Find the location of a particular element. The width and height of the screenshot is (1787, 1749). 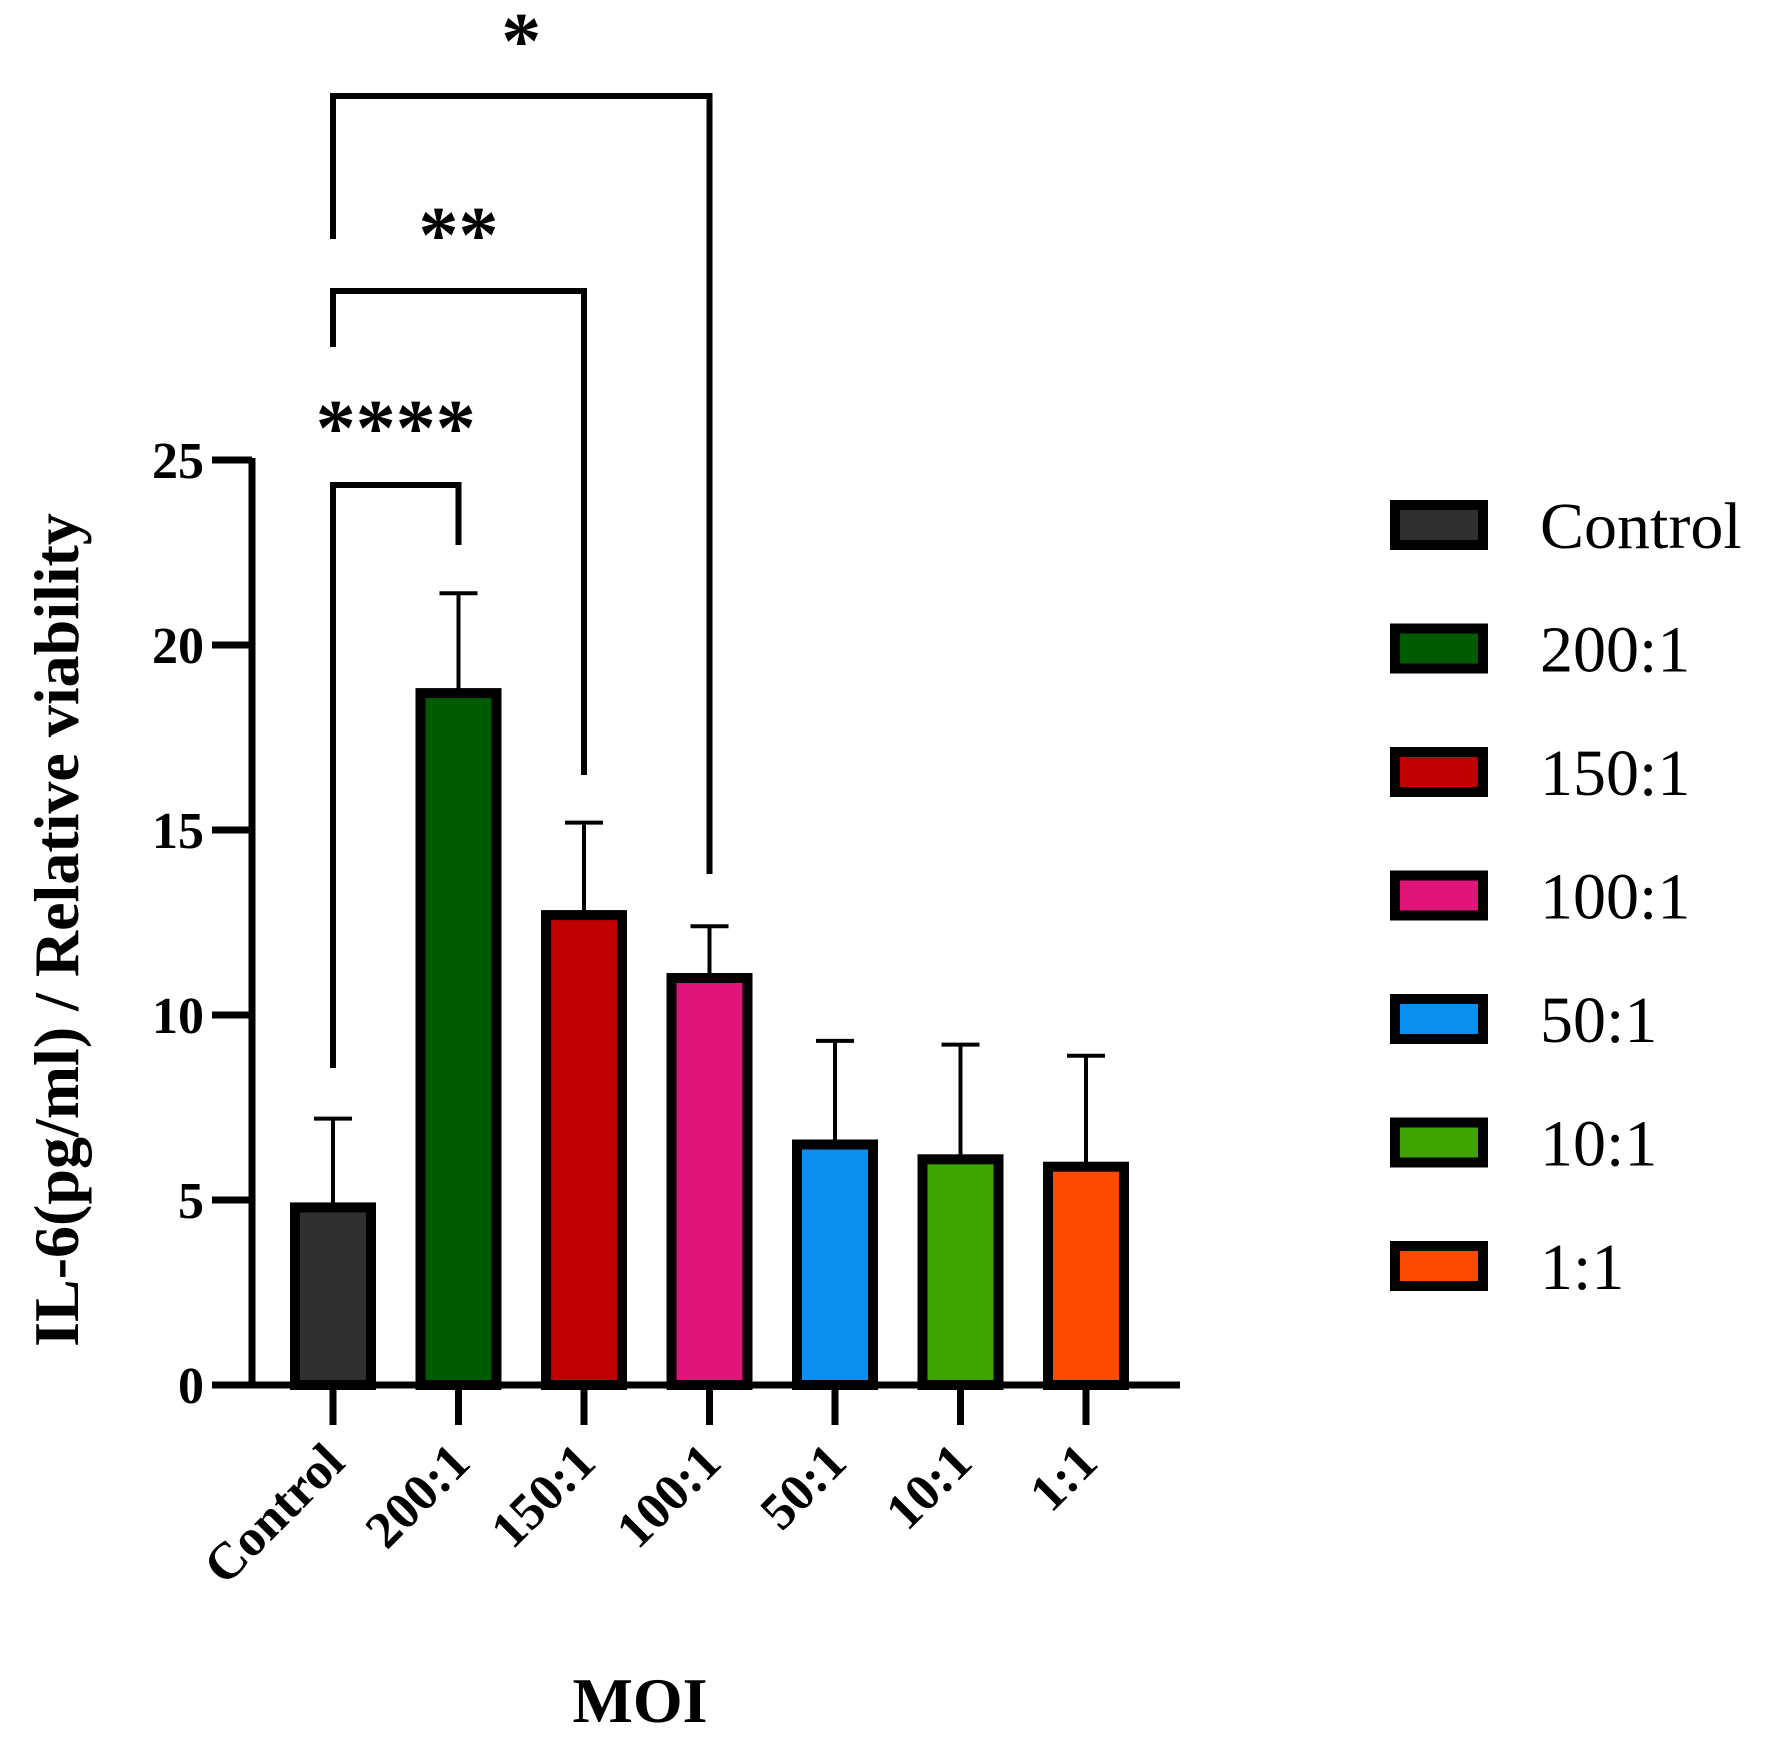

legend-label: 100:1 is located at coordinates (1615, 897).